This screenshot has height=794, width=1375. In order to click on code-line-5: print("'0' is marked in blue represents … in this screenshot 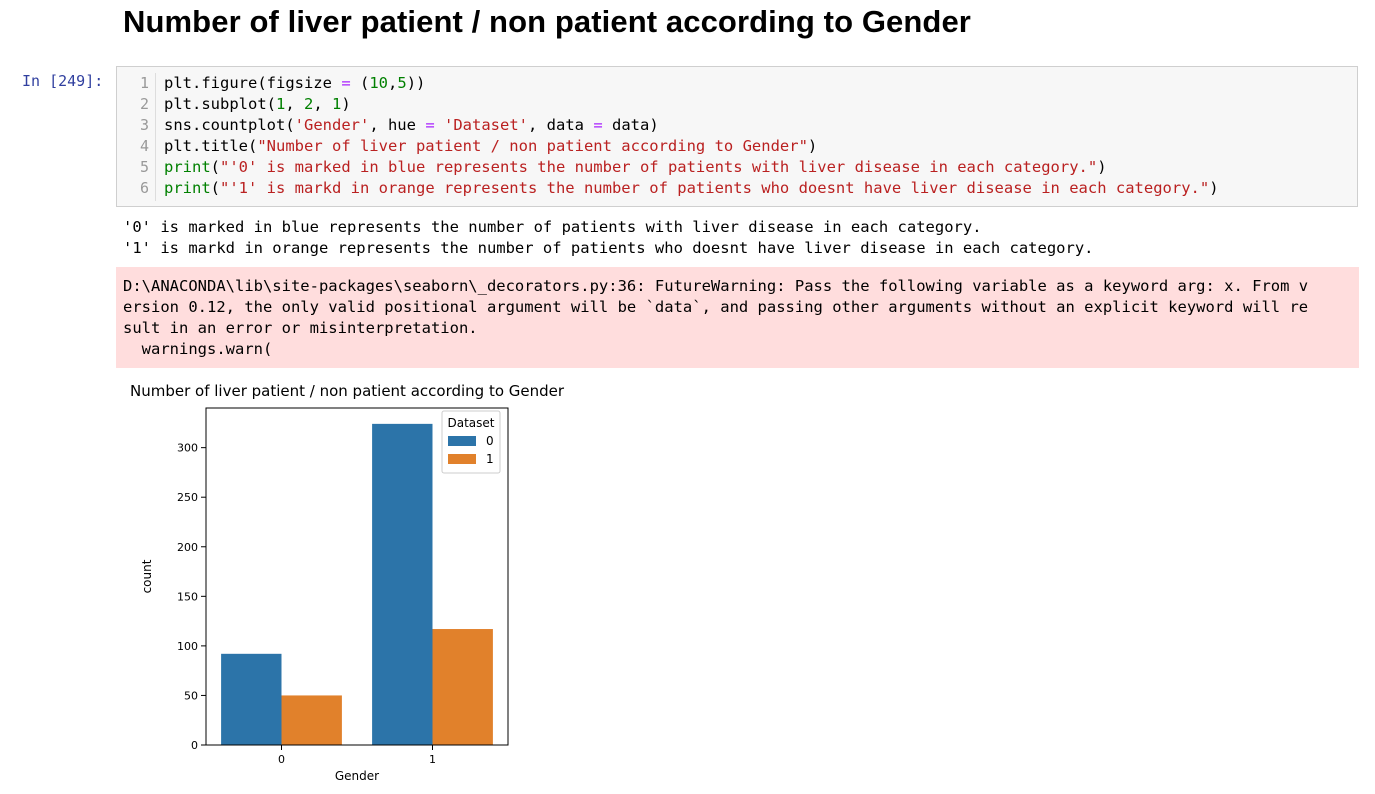, I will do `click(635, 167)`.